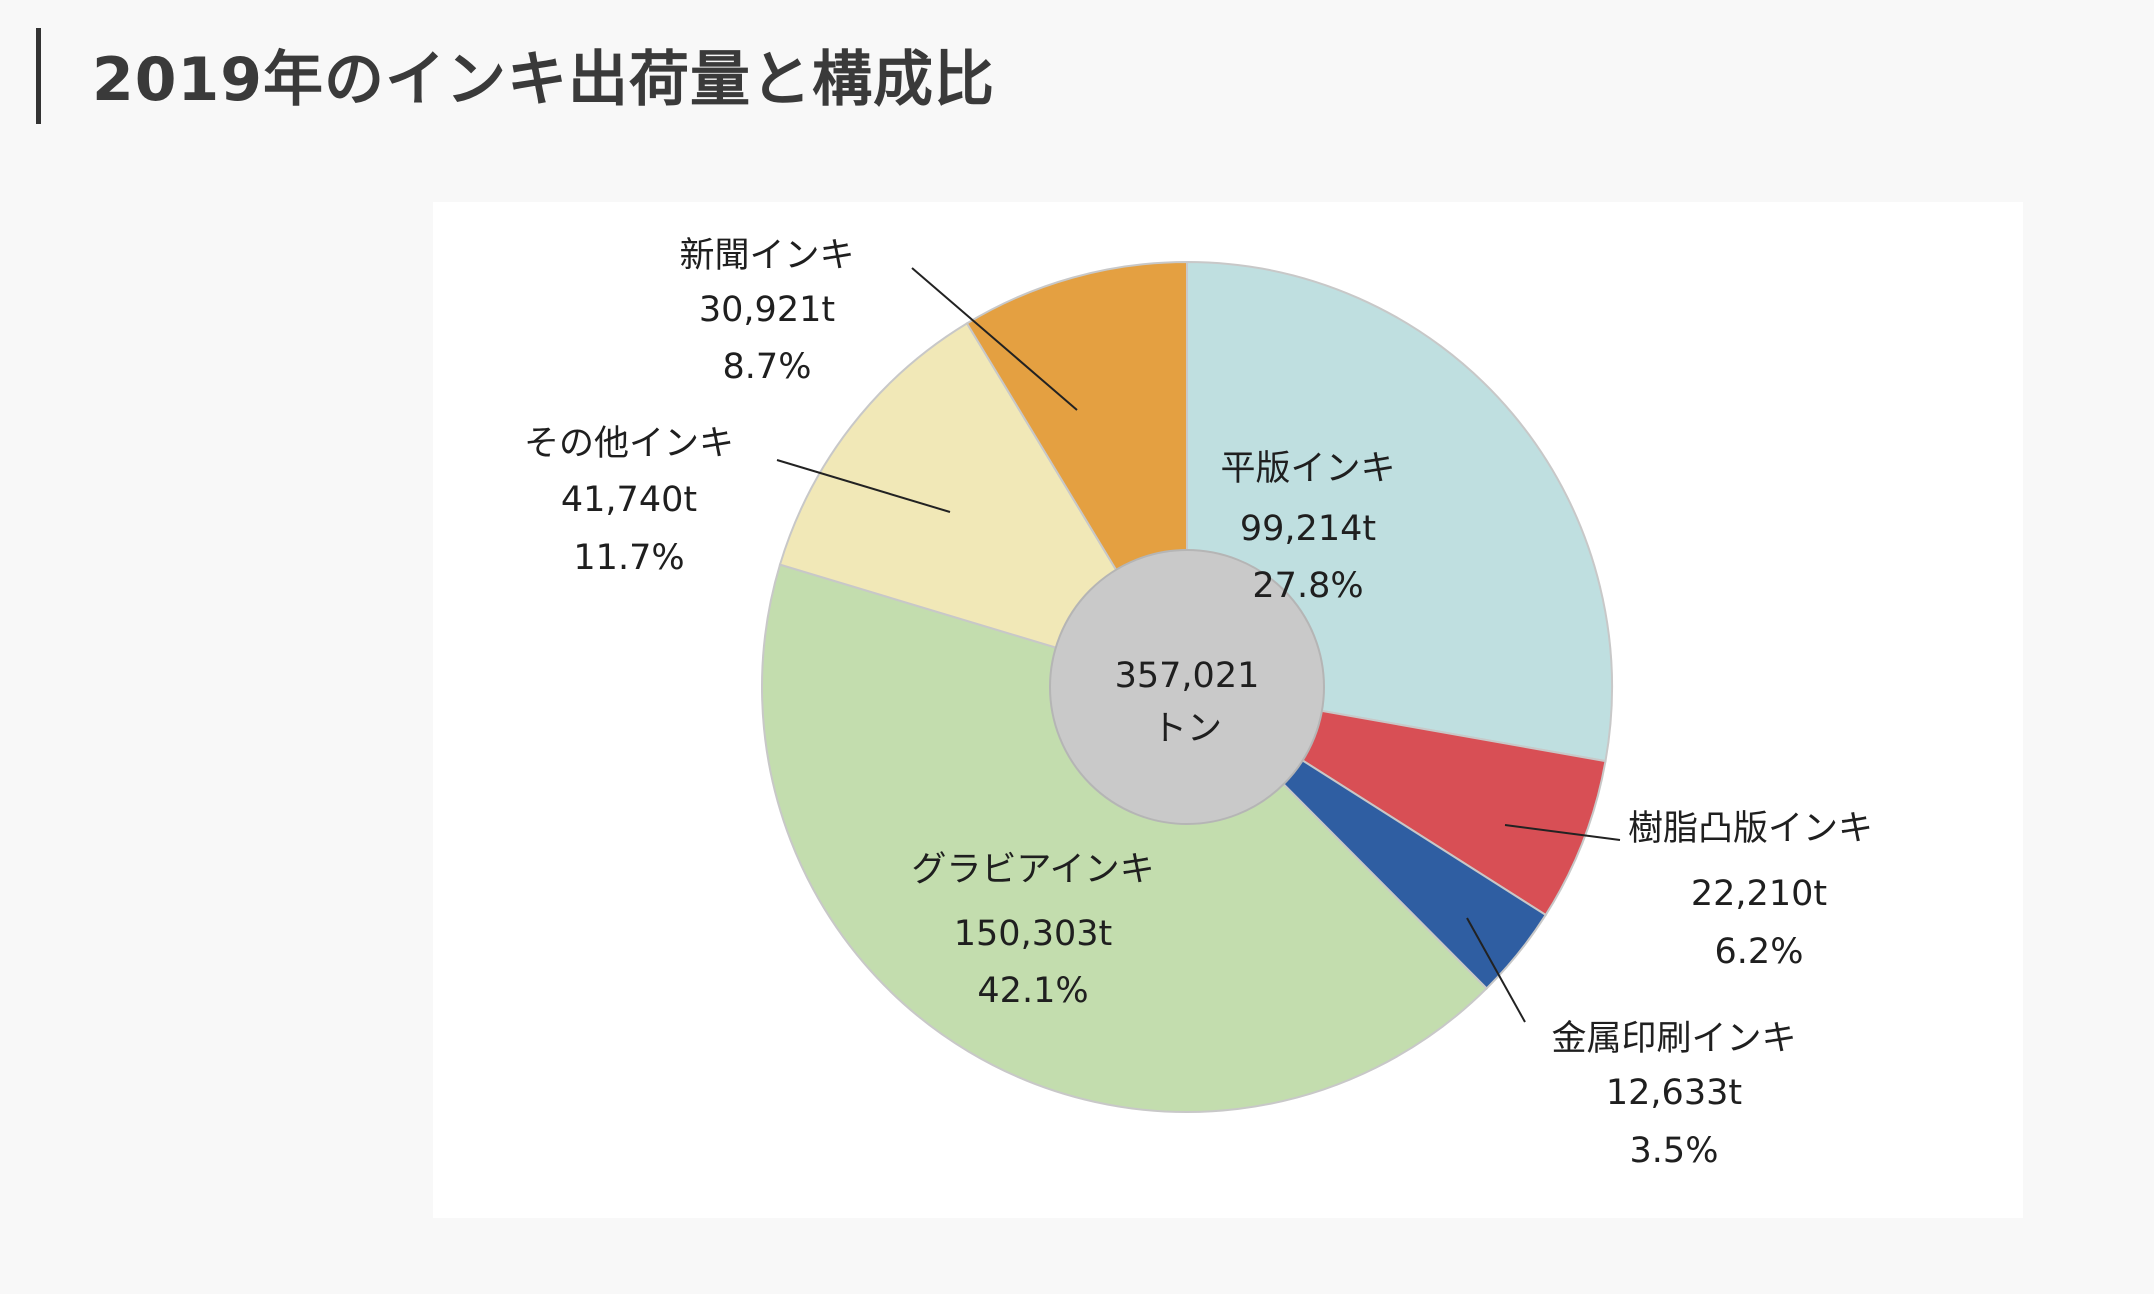 Image resolution: width=2154 pixels, height=1294 pixels. I want to click on slice-value-label: 99,214t, so click(1308, 529).